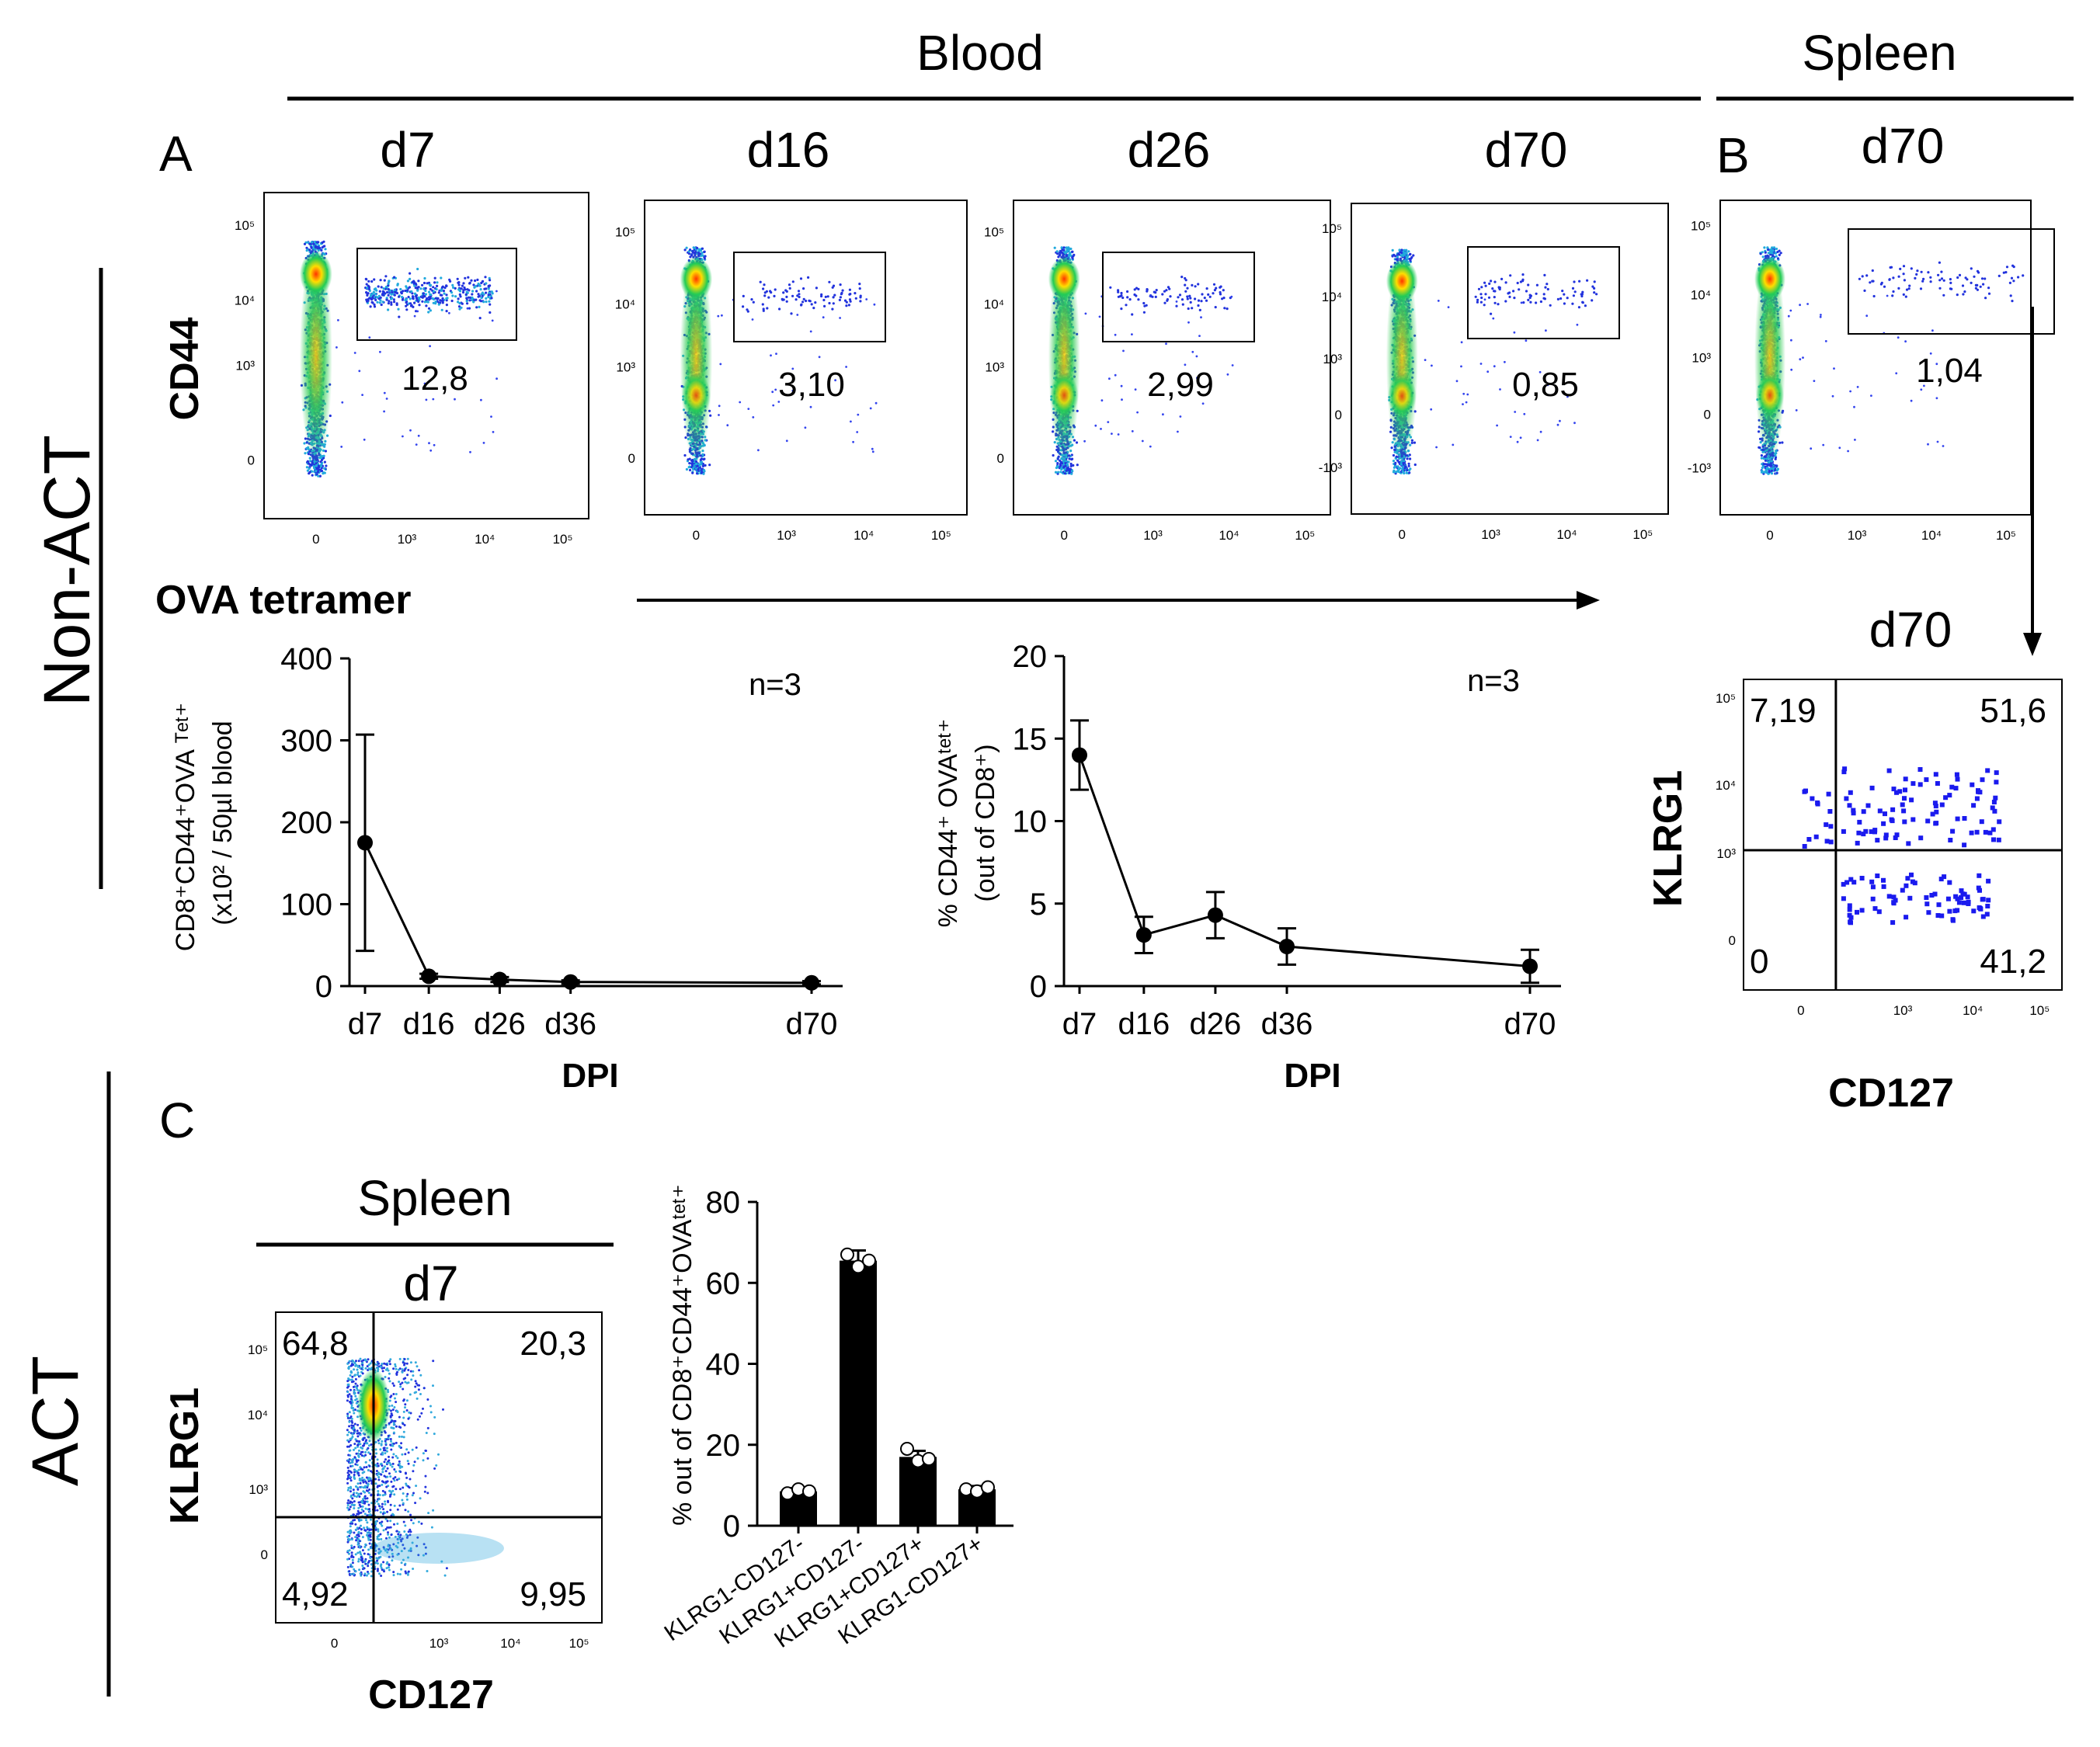 This screenshot has height=1747, width=2100. What do you see at coordinates (435, 378) in the screenshot?
I see `gate-percent: 12,8` at bounding box center [435, 378].